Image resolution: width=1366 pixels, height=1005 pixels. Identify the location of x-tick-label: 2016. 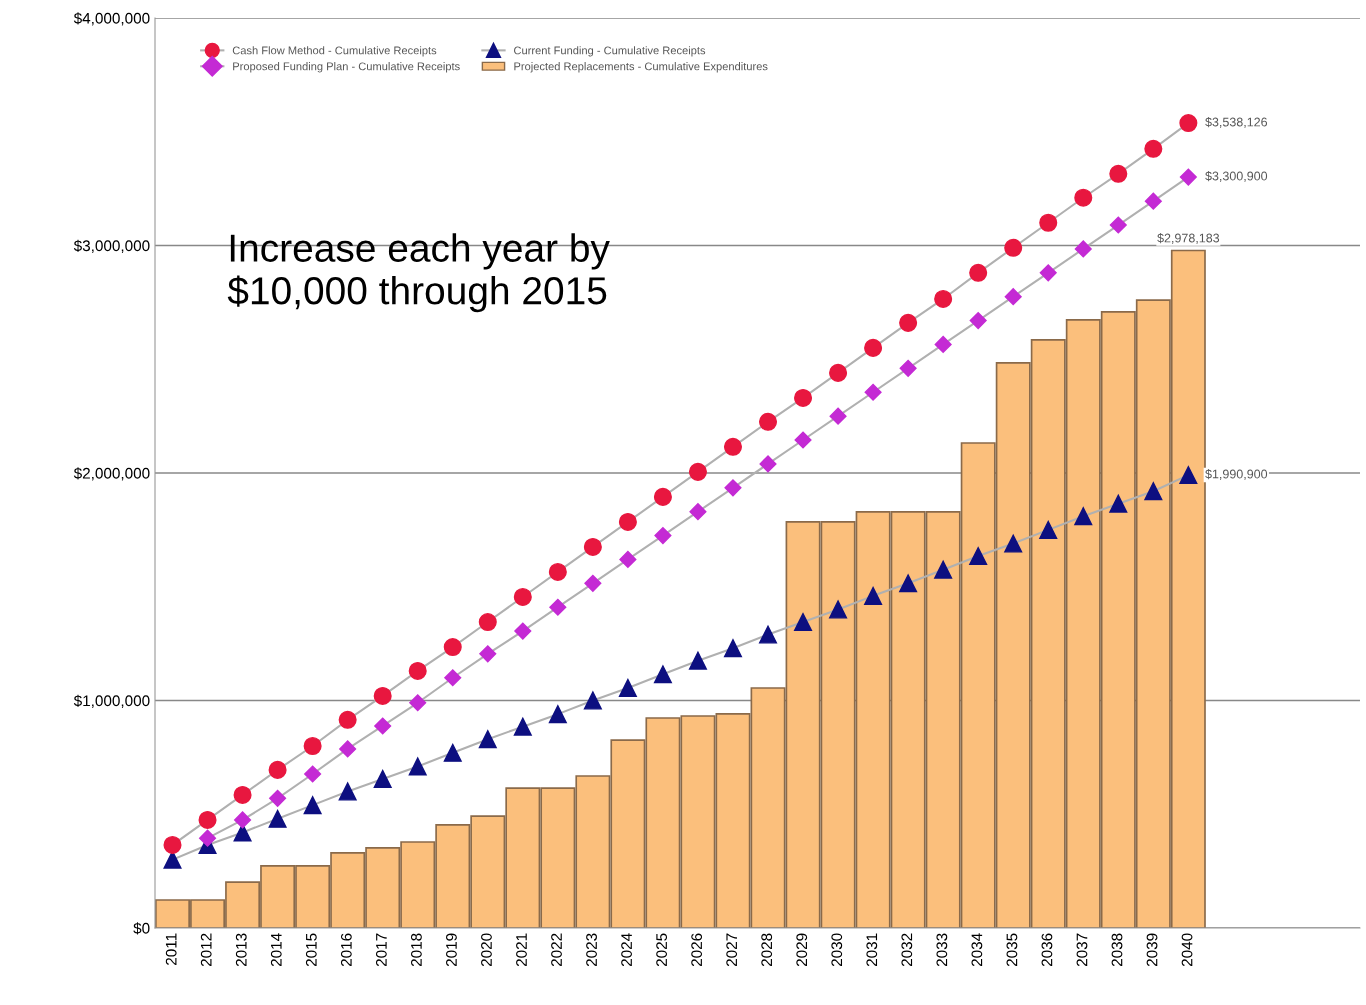
(346, 950).